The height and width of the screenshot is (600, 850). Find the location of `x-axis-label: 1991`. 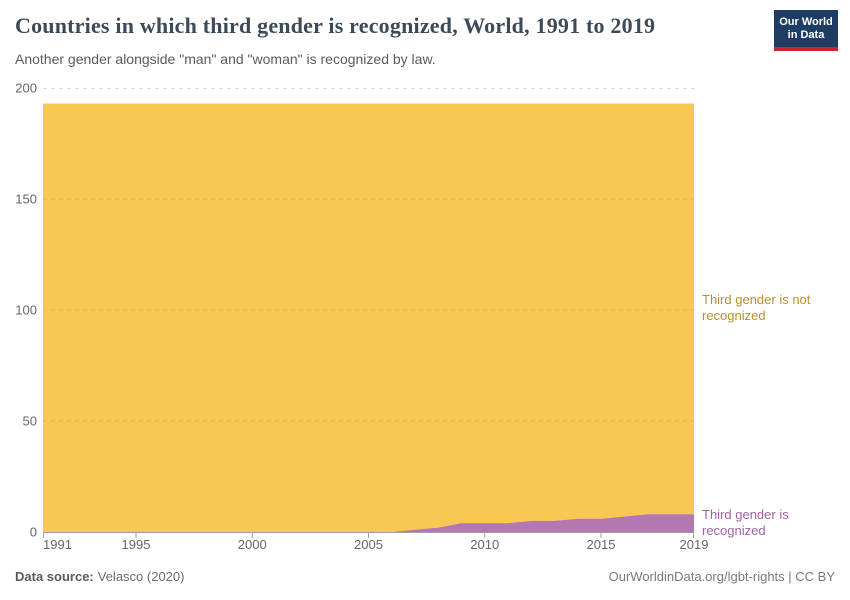

x-axis-label: 1991 is located at coordinates (57, 544).